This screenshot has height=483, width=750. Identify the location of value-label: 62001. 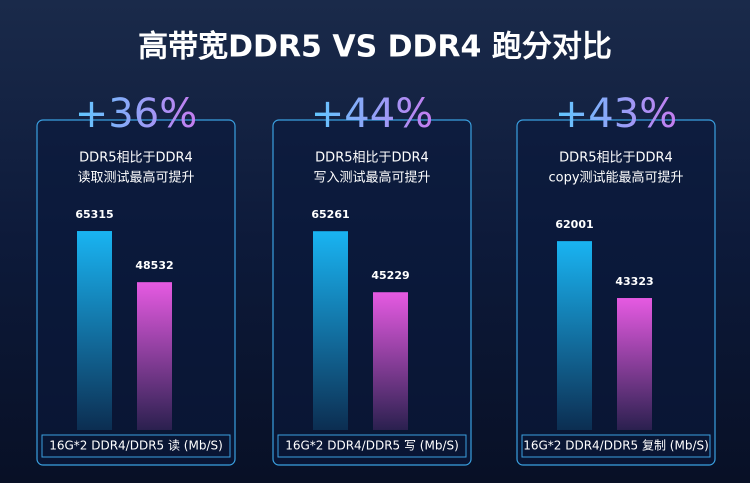
(574, 224).